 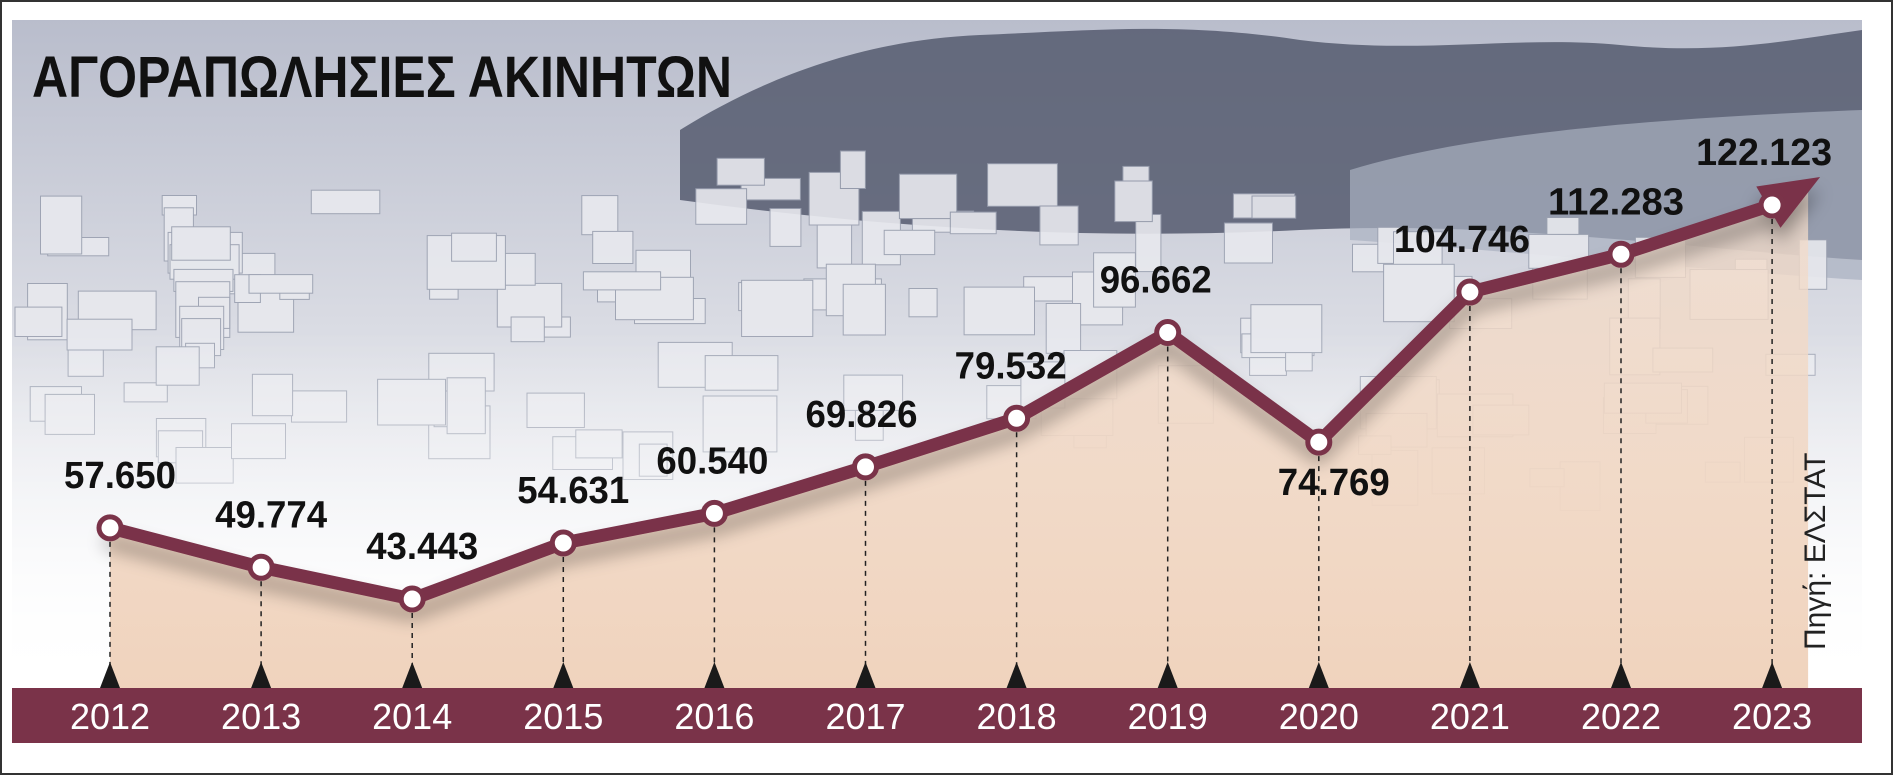 What do you see at coordinates (1334, 483) in the screenshot?
I see `value-label-2020: 74.769` at bounding box center [1334, 483].